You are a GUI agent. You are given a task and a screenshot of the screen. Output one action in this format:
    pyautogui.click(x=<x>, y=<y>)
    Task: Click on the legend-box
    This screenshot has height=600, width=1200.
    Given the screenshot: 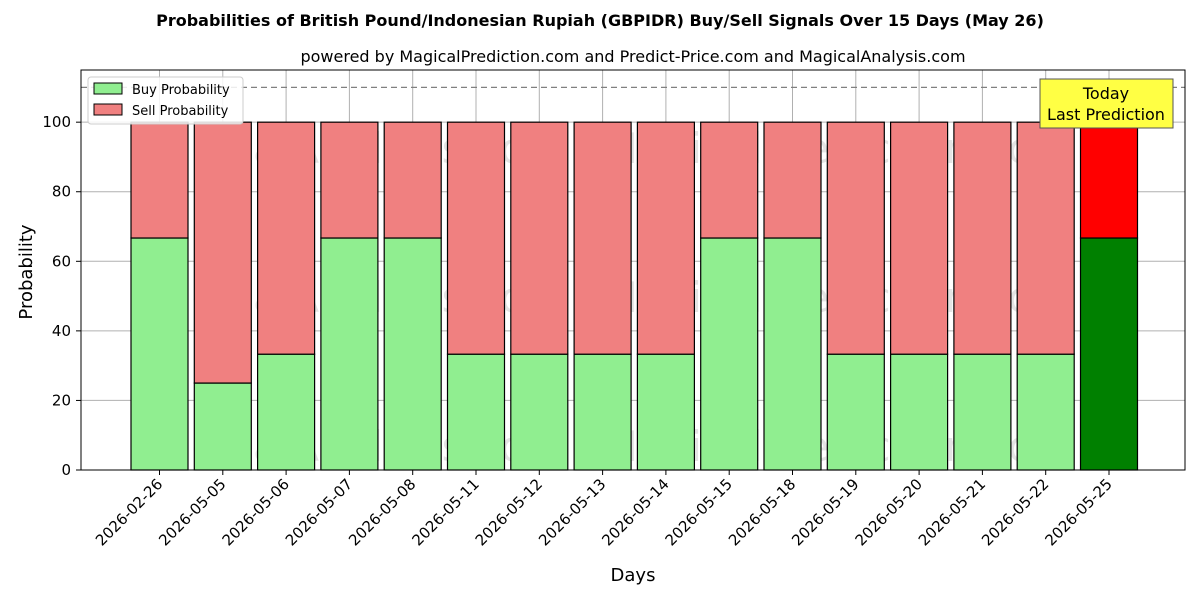 What is the action you would take?
    pyautogui.click(x=165, y=100)
    